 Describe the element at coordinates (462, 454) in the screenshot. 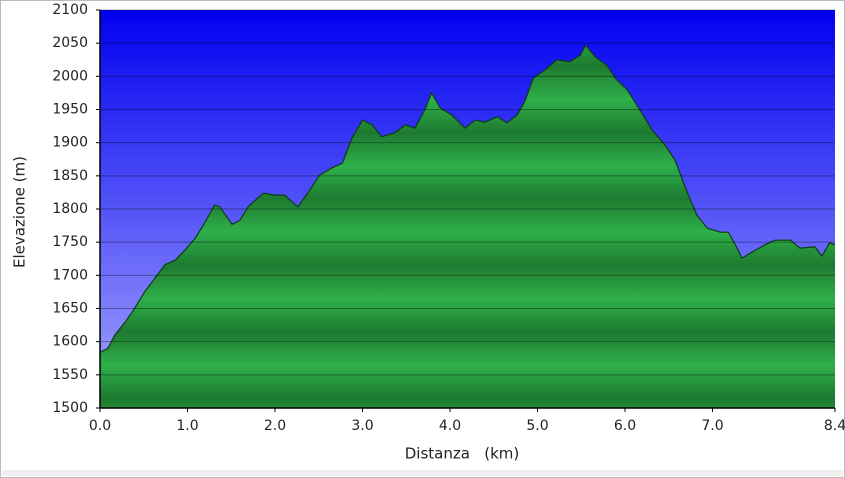

I see `x-axis-title: Distanza (km)` at that location.